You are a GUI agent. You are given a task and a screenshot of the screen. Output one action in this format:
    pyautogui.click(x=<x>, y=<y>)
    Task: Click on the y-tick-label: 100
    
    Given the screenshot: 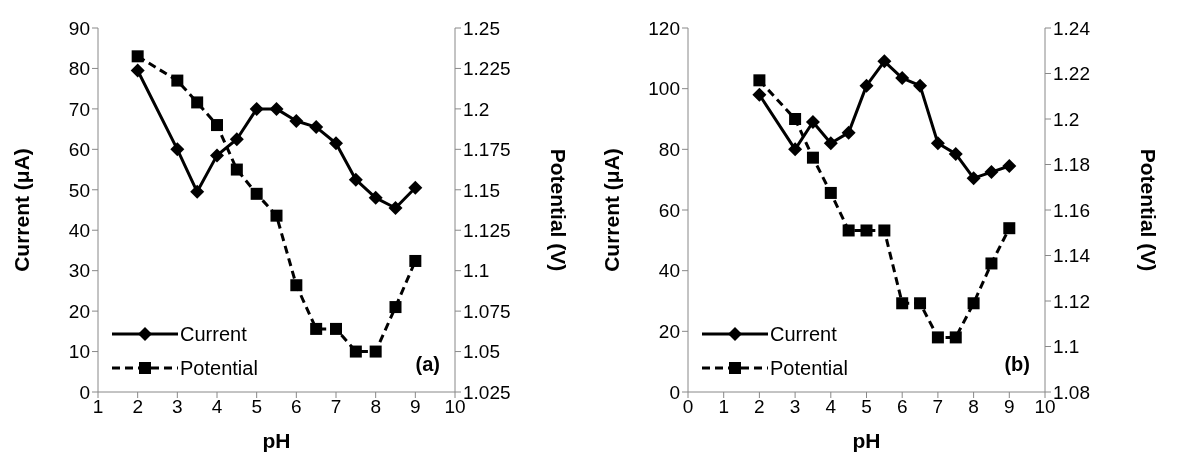 What is the action you would take?
    pyautogui.click(x=664, y=89)
    